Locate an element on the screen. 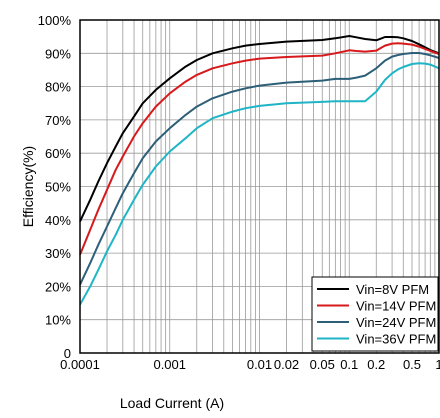 Image resolution: width=440 pixels, height=418 pixels. y-tick-label: 60% is located at coordinates (58, 153).